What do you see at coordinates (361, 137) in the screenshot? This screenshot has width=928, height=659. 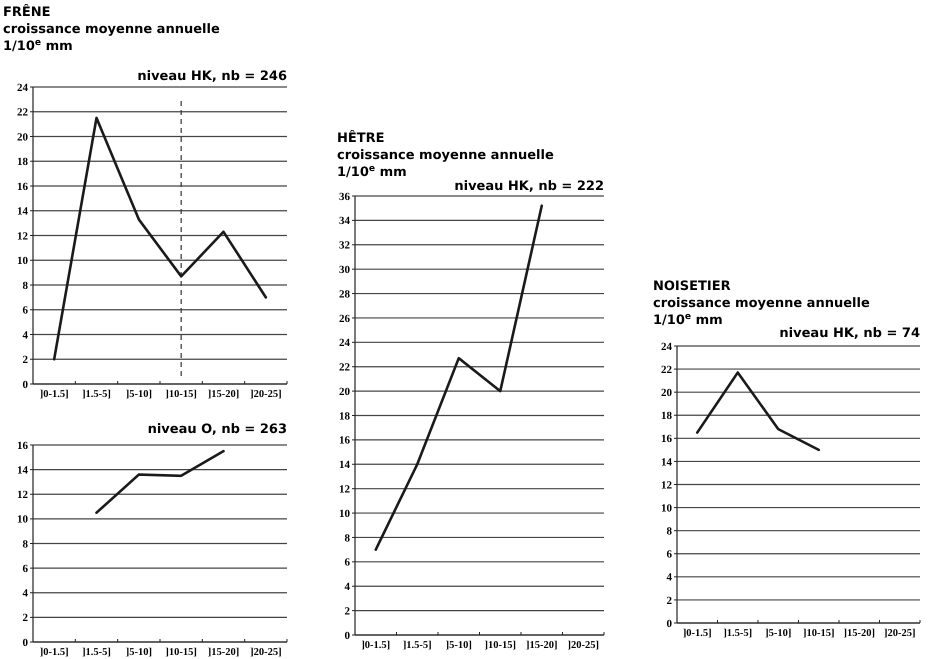 I see `chart-title: HÊTRE` at bounding box center [361, 137].